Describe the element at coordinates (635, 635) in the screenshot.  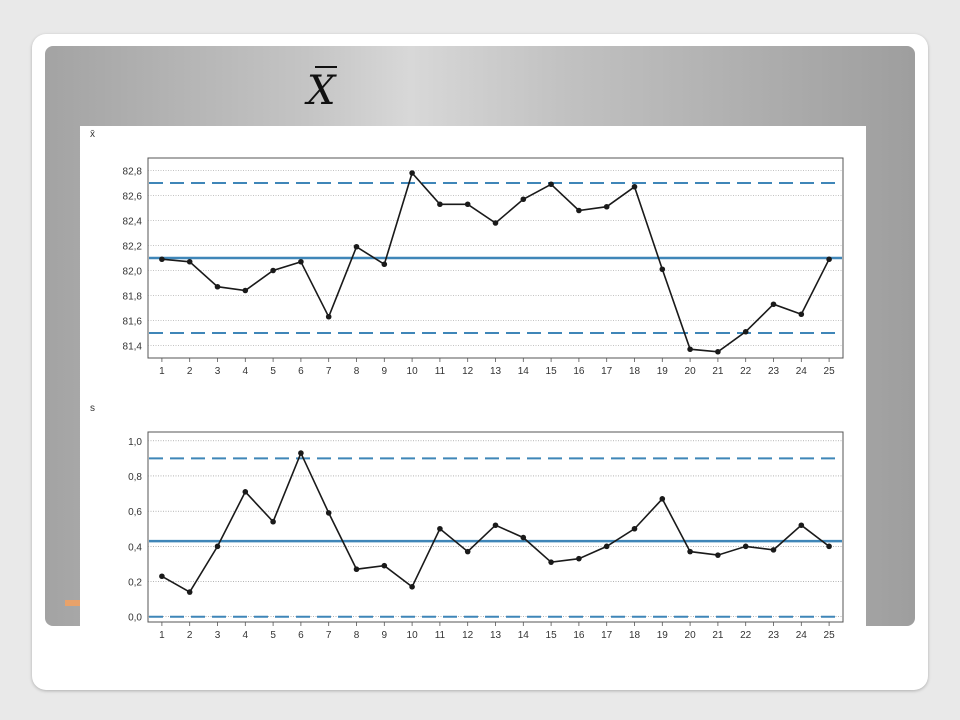
I see `x-tick-label: 18` at that location.